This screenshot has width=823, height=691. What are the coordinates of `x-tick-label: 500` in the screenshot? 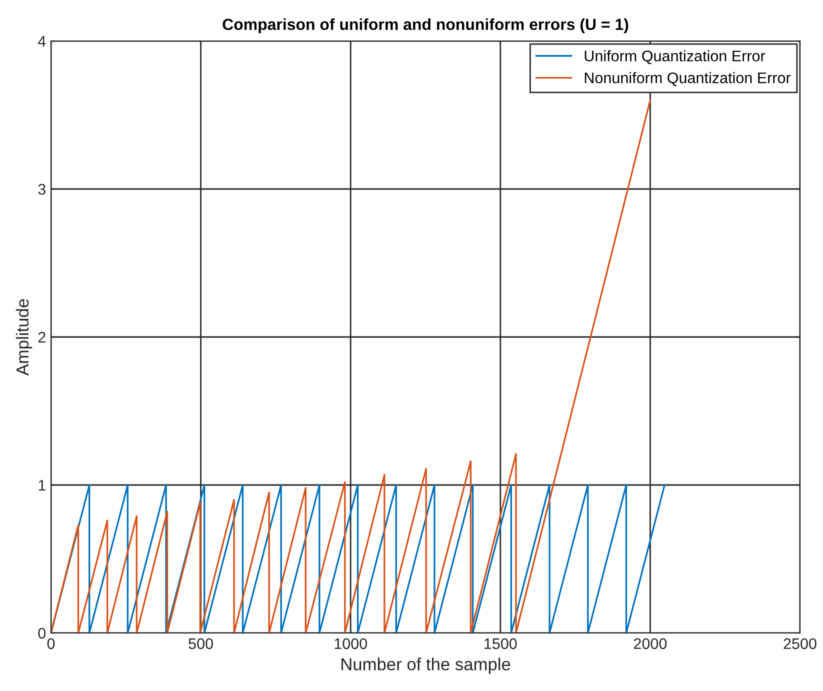 It's located at (200, 644).